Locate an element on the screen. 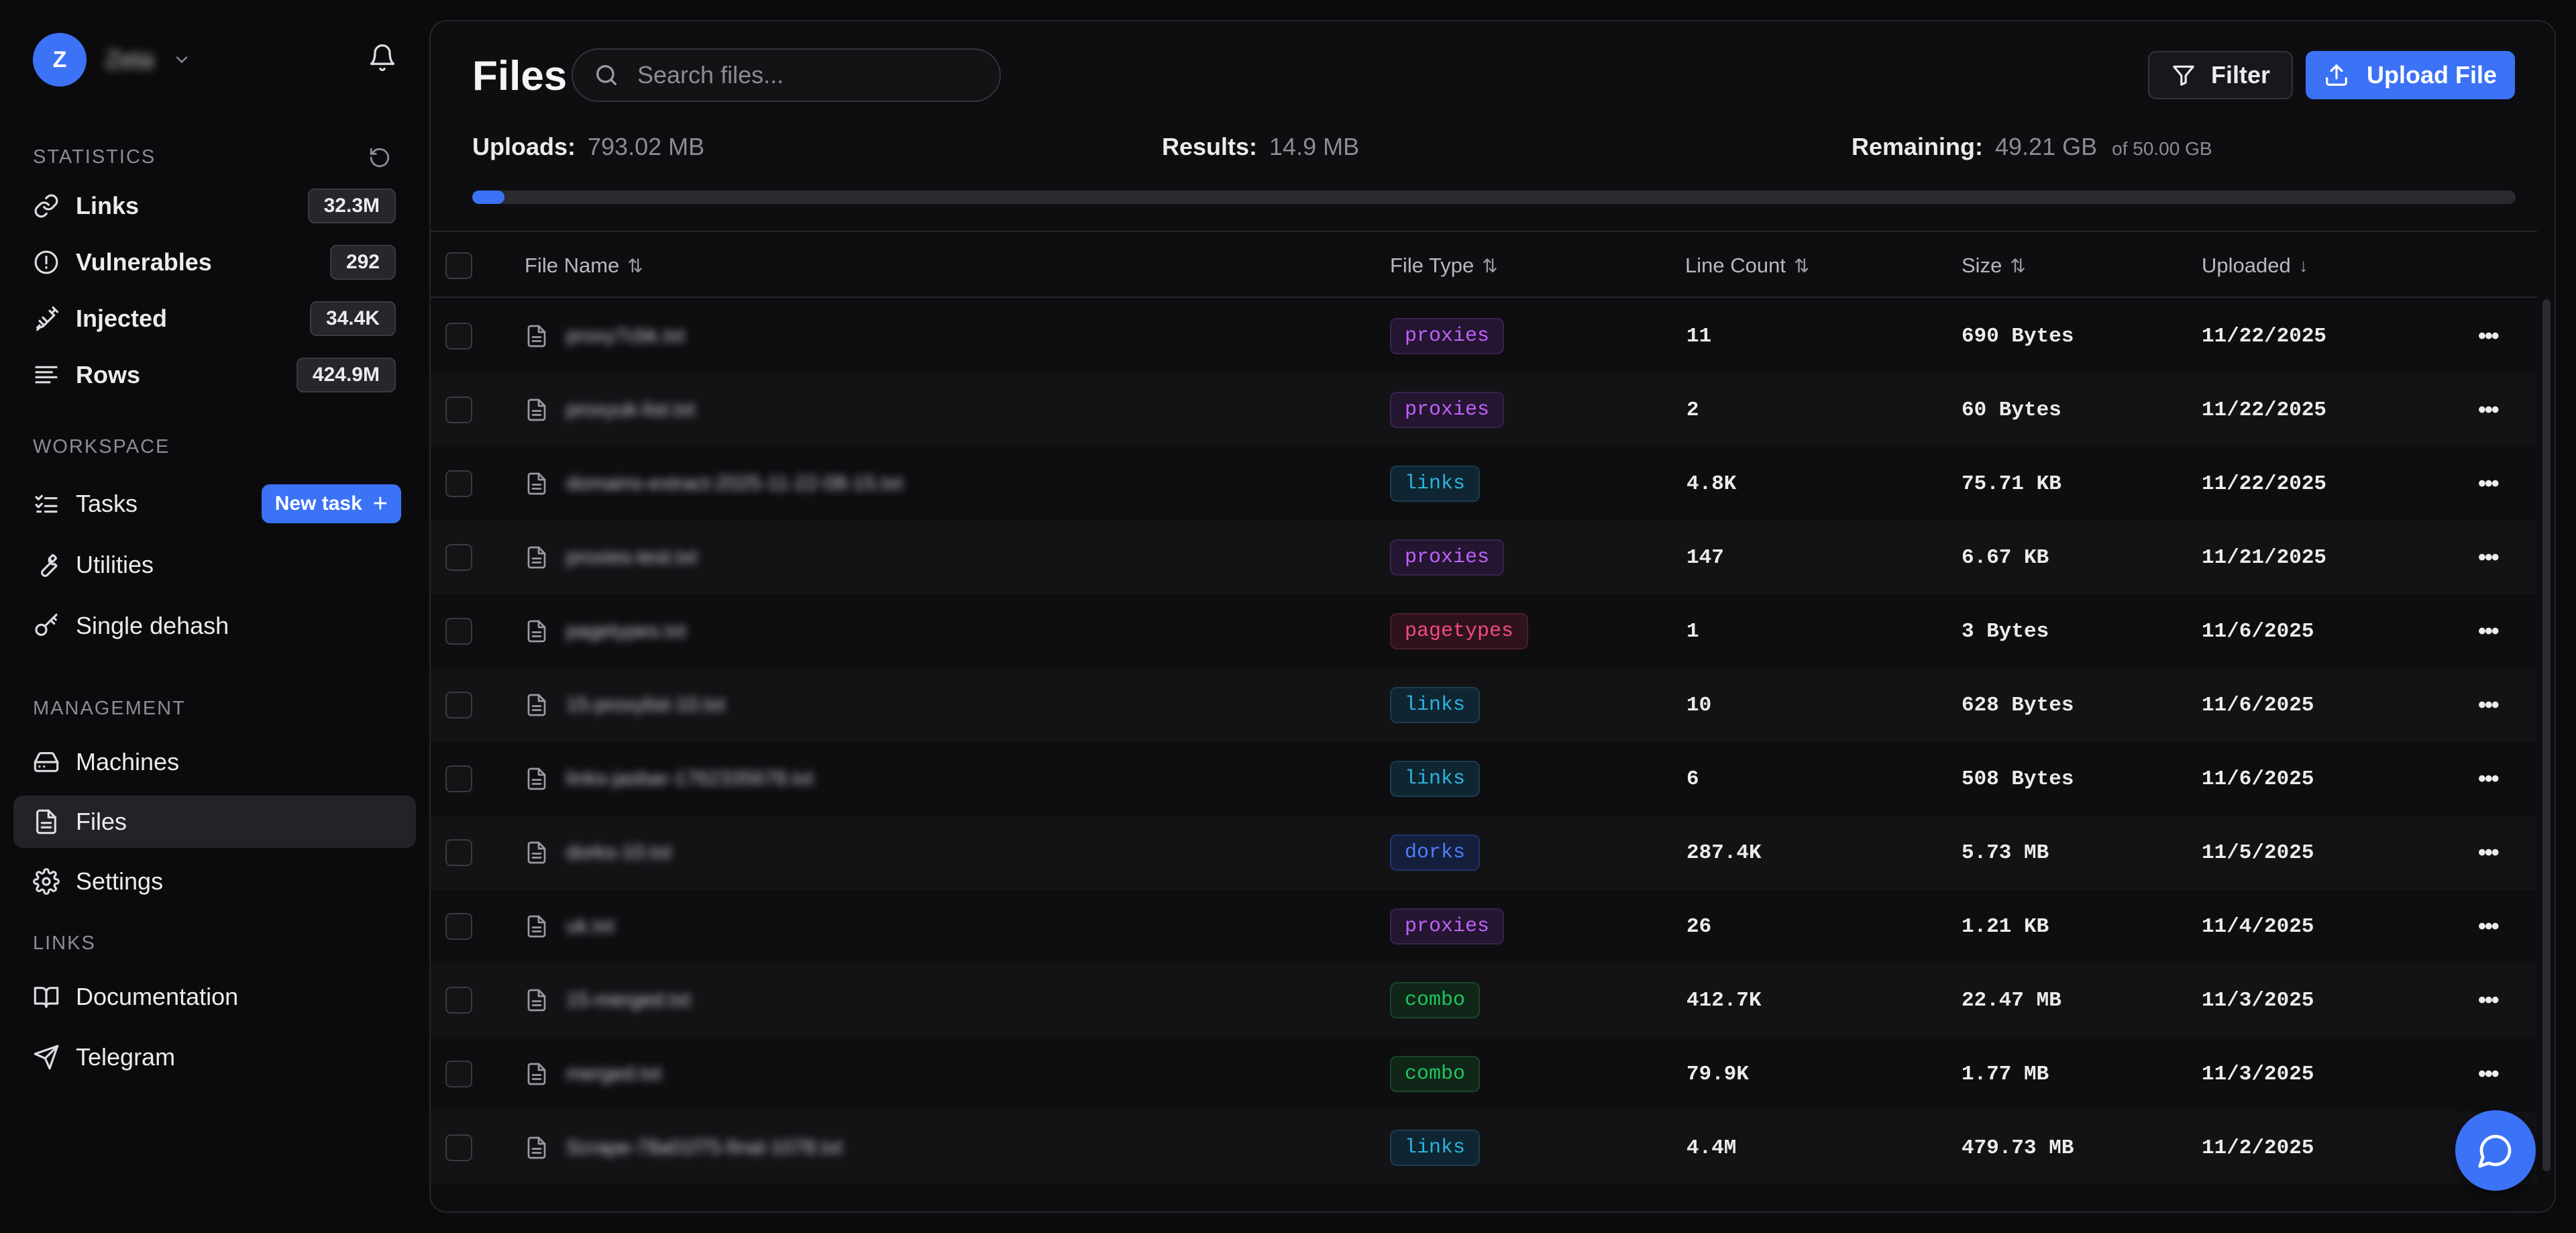 This screenshot has width=2576, height=1233. file-name: links-jasbar-1762335678.txt is located at coordinates (690, 779).